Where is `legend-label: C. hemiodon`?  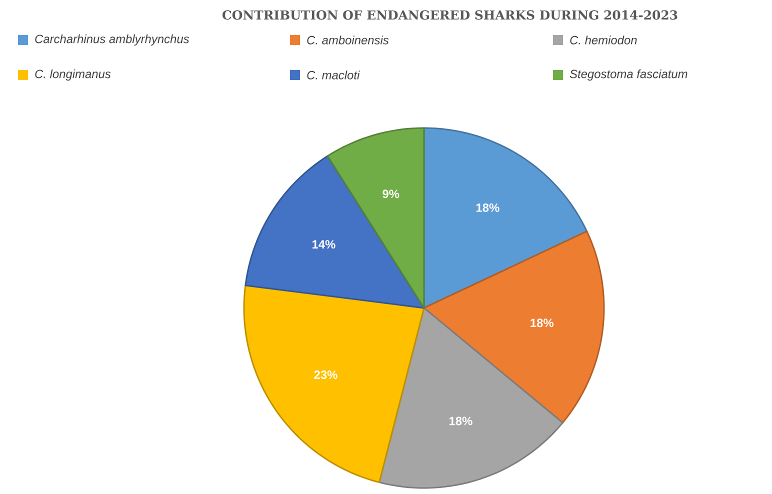 legend-label: C. hemiodon is located at coordinates (603, 40).